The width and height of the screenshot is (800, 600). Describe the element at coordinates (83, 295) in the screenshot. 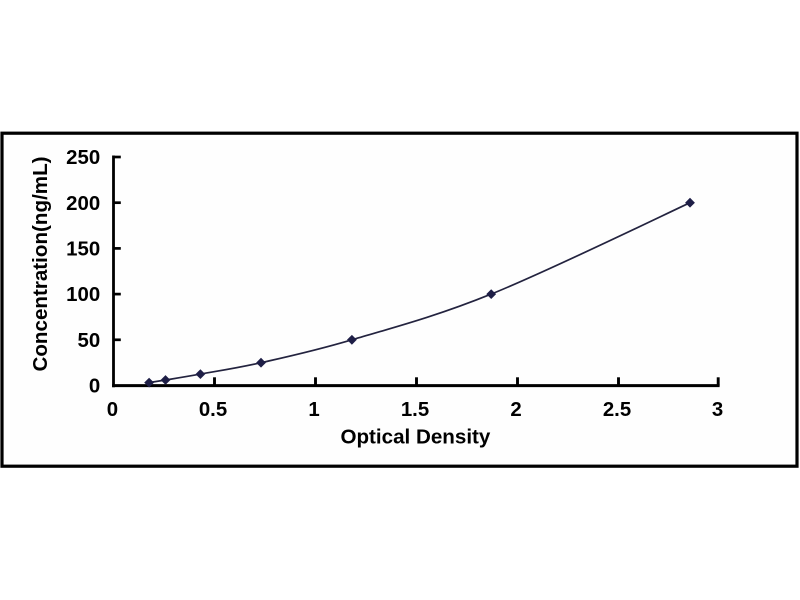

I see `svg-text: 100` at that location.